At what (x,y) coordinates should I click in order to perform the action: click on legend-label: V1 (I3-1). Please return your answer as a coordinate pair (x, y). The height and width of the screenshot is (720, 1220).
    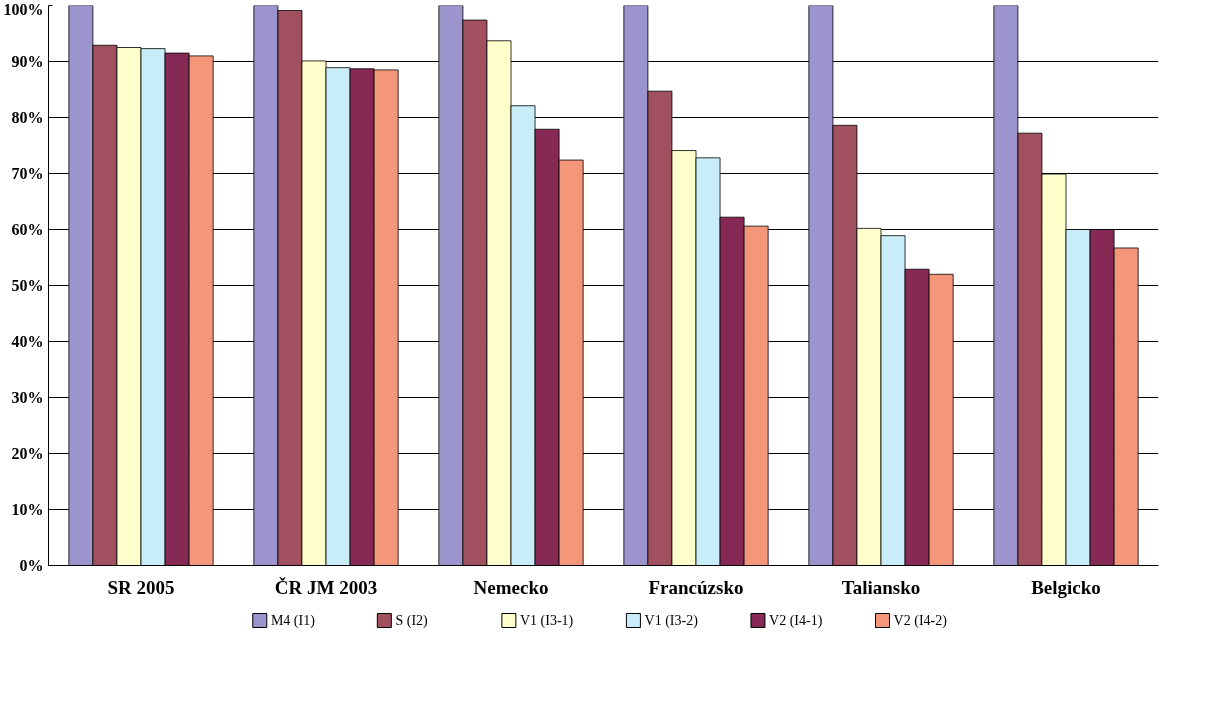
    Looking at the image, I should click on (546, 621).